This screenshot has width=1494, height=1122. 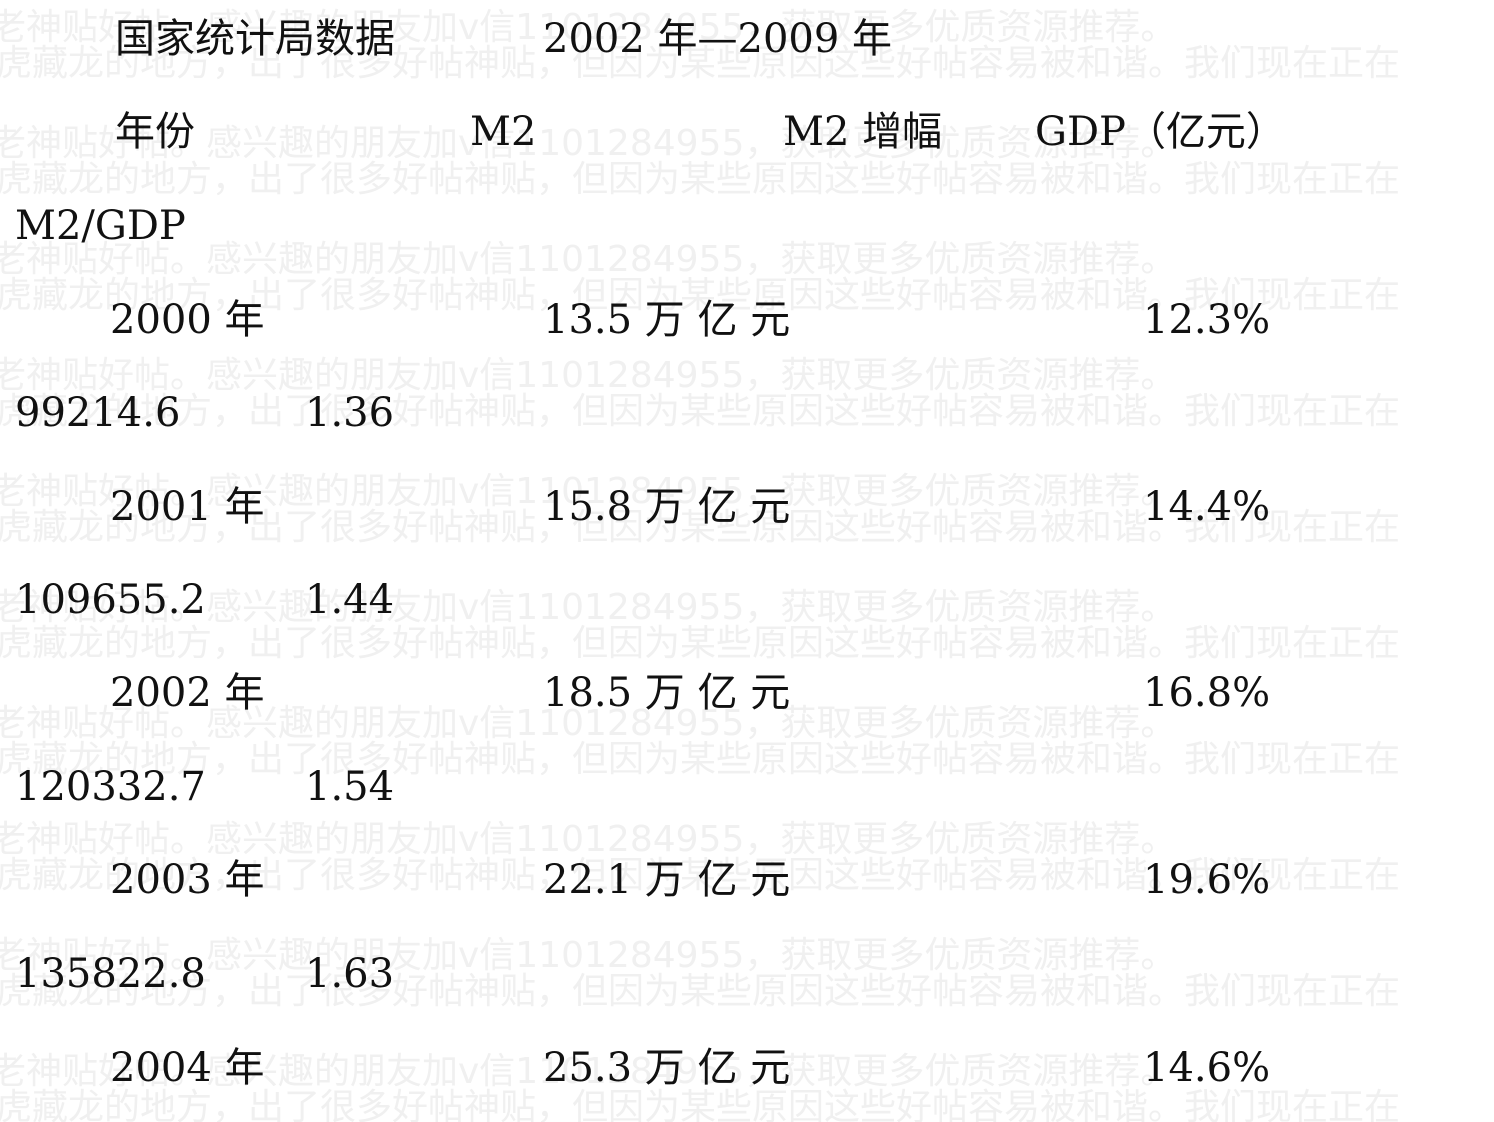 What do you see at coordinates (1207, 880) in the screenshot?
I see `row-growth: 19.6%` at bounding box center [1207, 880].